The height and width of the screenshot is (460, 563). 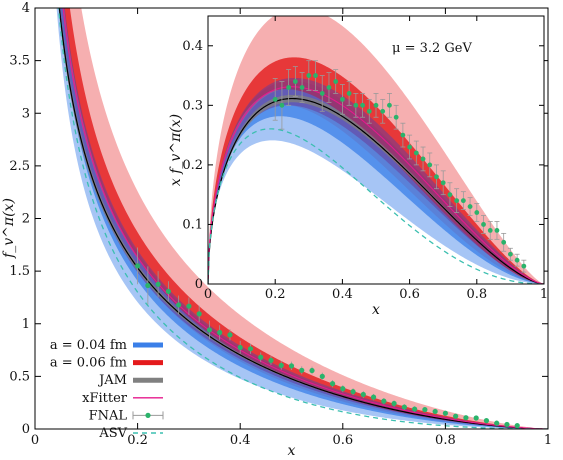 What do you see at coordinates (126, 415) in the screenshot?
I see `legend-item: FNAL` at bounding box center [126, 415].